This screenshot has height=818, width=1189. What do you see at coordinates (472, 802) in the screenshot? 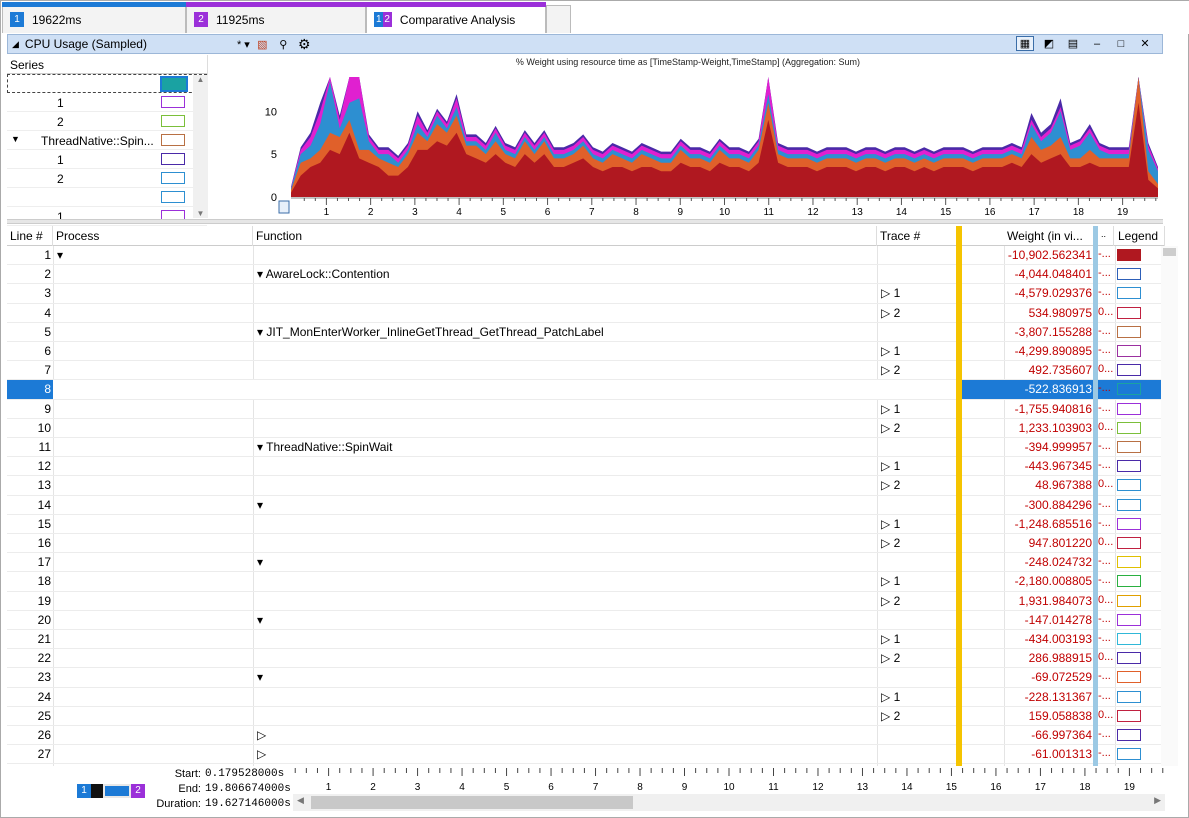
I see `time-scroll-thumb` at bounding box center [472, 802].